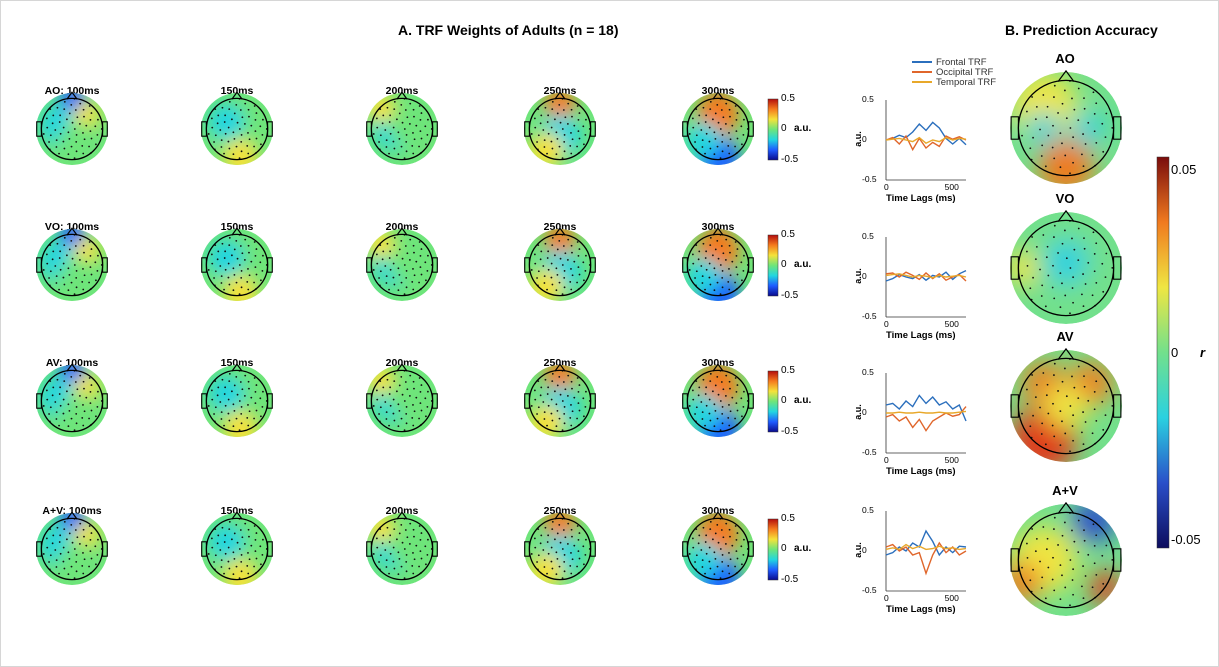 This screenshot has width=1219, height=667. Describe the element at coordinates (922, 62) in the screenshot. I see `frontal-swatch` at that location.